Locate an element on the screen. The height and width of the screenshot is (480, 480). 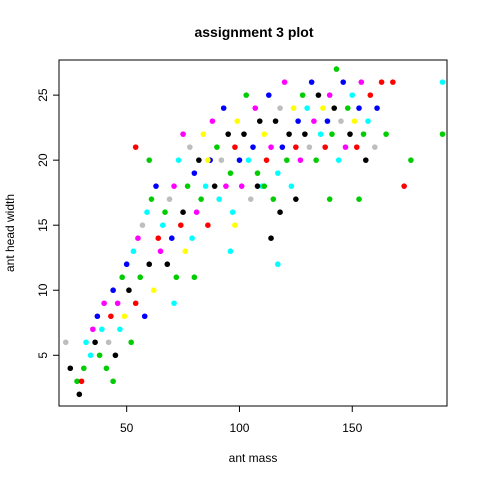
x-axis: 50 100 150 is located at coordinates (241, 420).